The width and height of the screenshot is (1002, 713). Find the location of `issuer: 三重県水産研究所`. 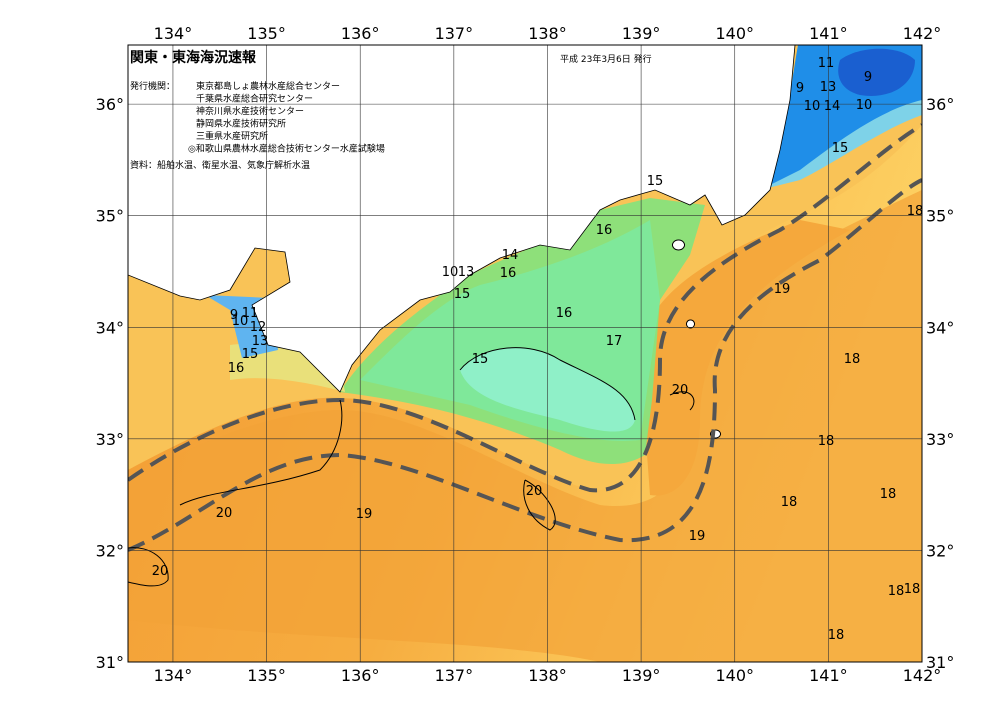

issuer: 三重県水産研究所 is located at coordinates (232, 136).